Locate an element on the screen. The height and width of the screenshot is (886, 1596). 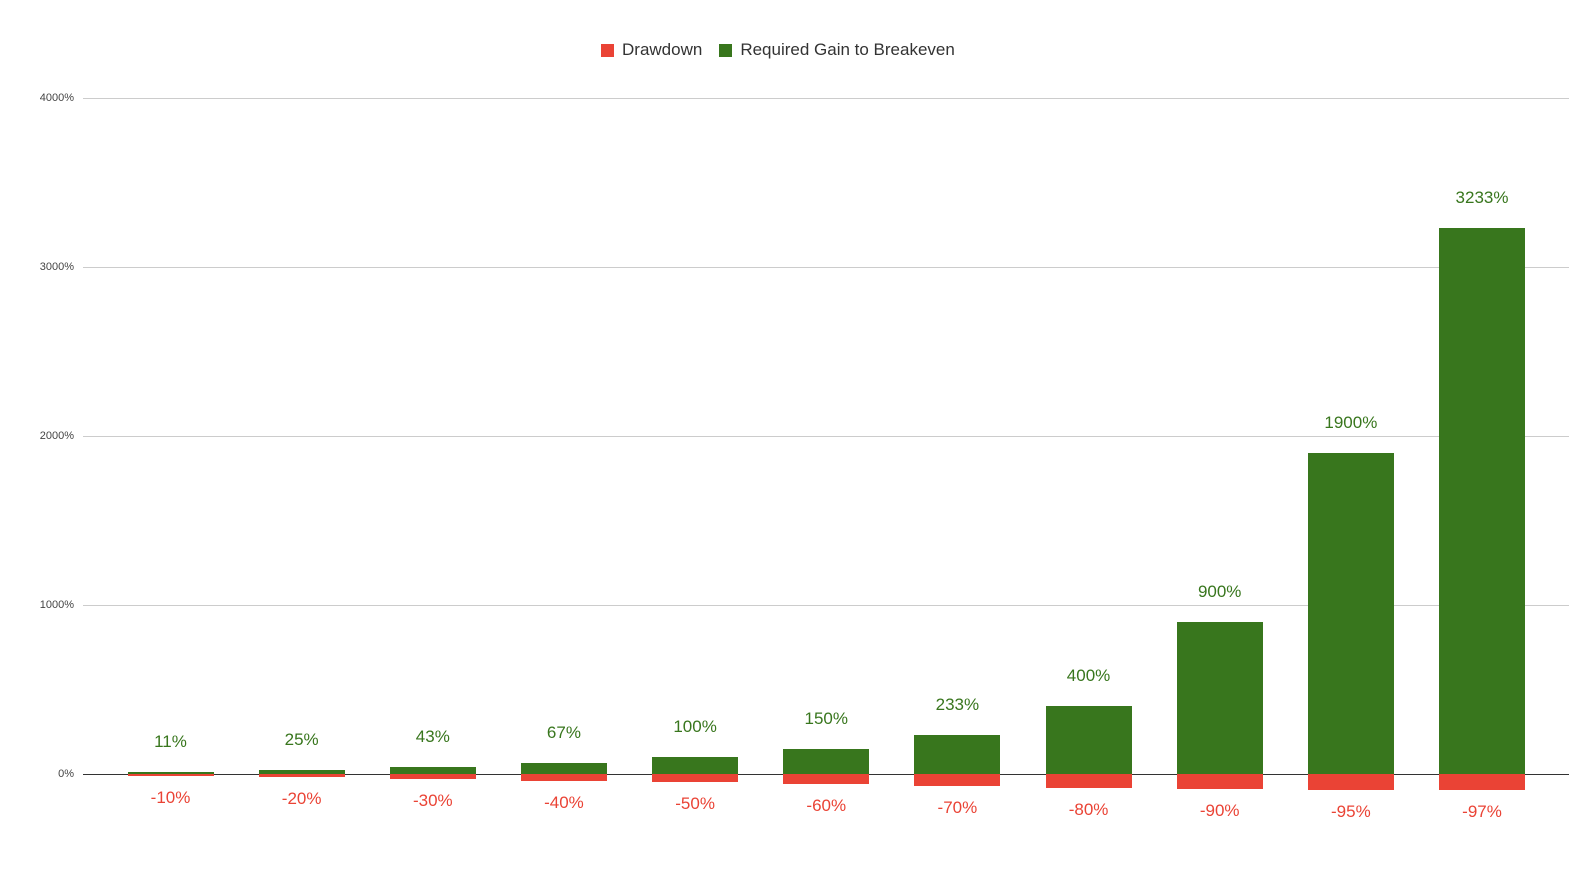
y-axis-tick-label: 0% is located at coordinates (66, 774).